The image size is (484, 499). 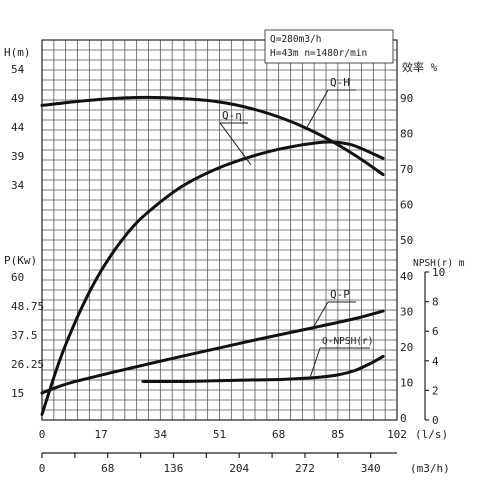 I want to click on head-tick-label: 44, so click(x=18, y=127).